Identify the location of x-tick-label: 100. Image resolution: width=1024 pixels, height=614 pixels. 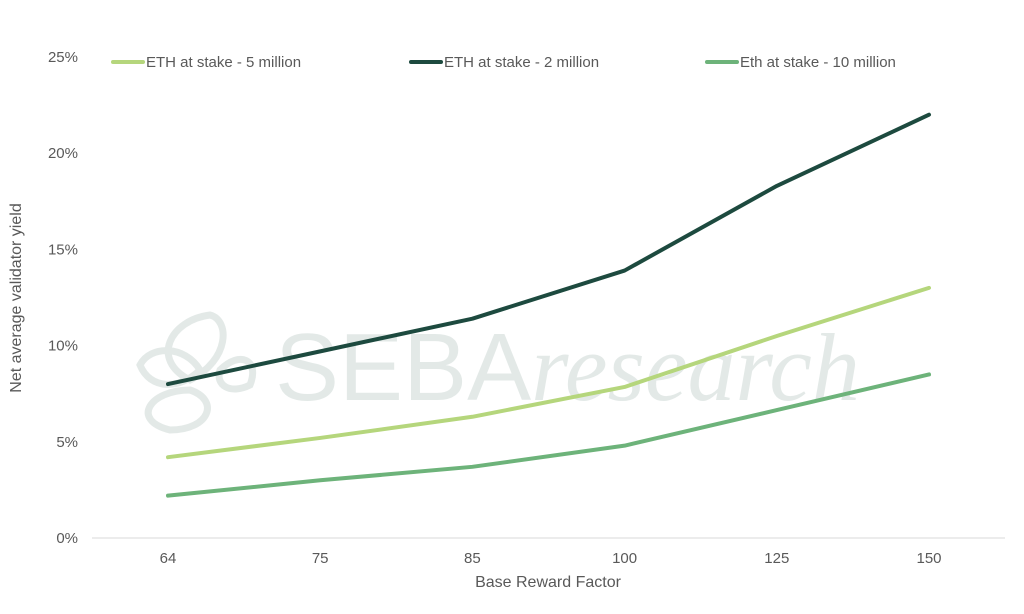
(624, 558).